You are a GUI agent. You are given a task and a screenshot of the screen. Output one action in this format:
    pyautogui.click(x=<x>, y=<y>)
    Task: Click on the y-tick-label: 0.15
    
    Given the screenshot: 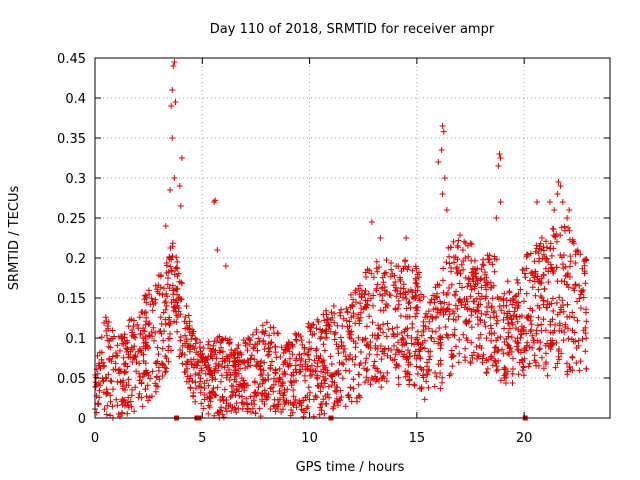 What is the action you would take?
    pyautogui.click(x=71, y=299)
    